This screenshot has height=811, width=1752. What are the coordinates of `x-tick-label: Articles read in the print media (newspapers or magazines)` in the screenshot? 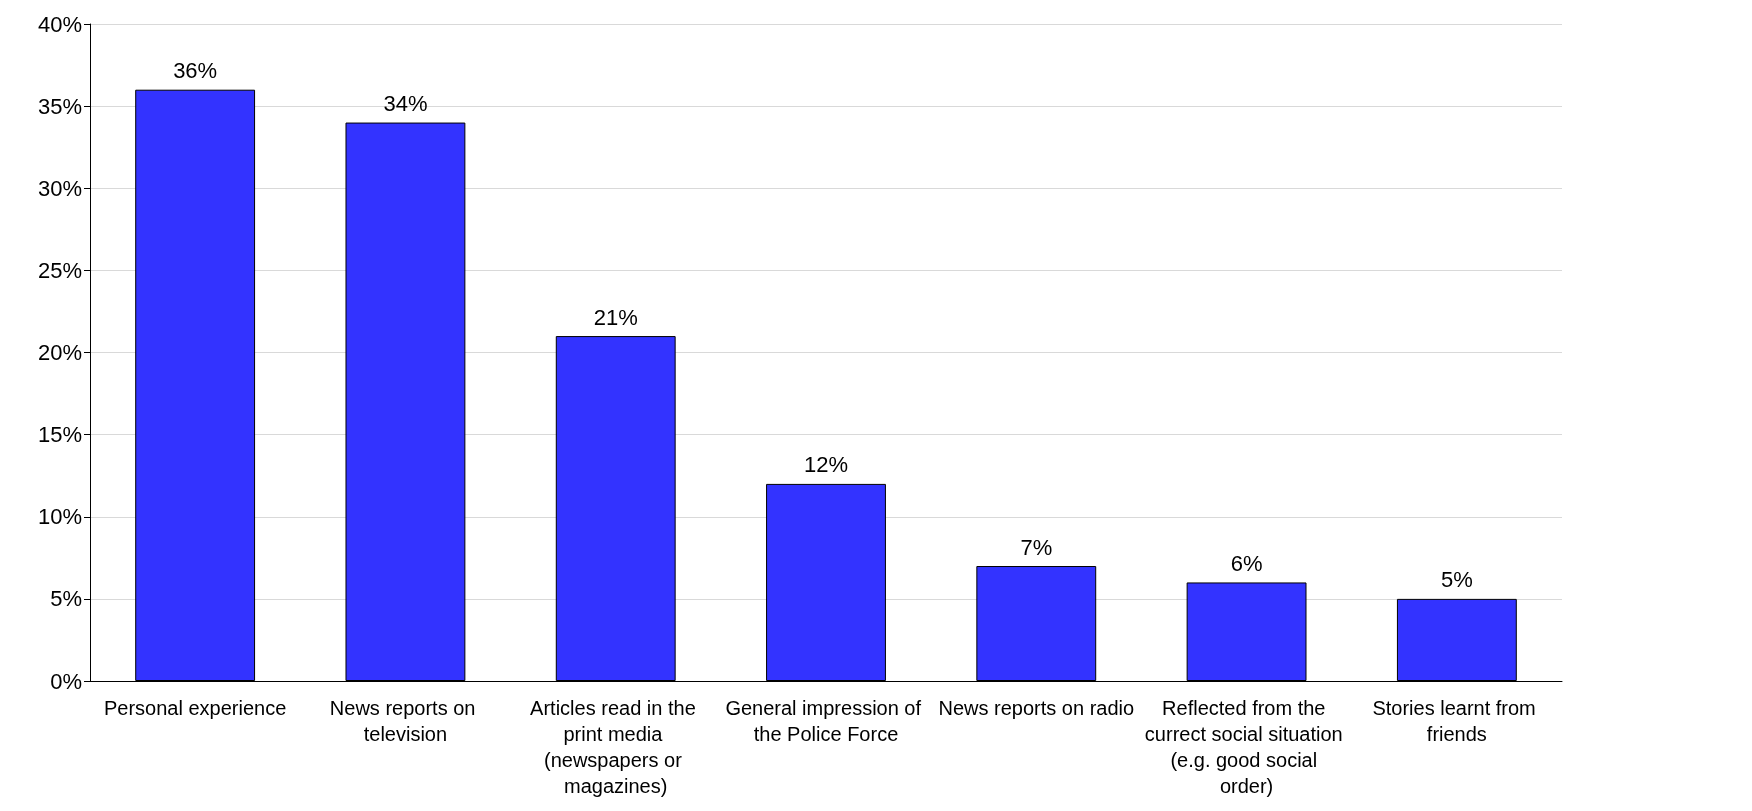 It's located at (616, 747).